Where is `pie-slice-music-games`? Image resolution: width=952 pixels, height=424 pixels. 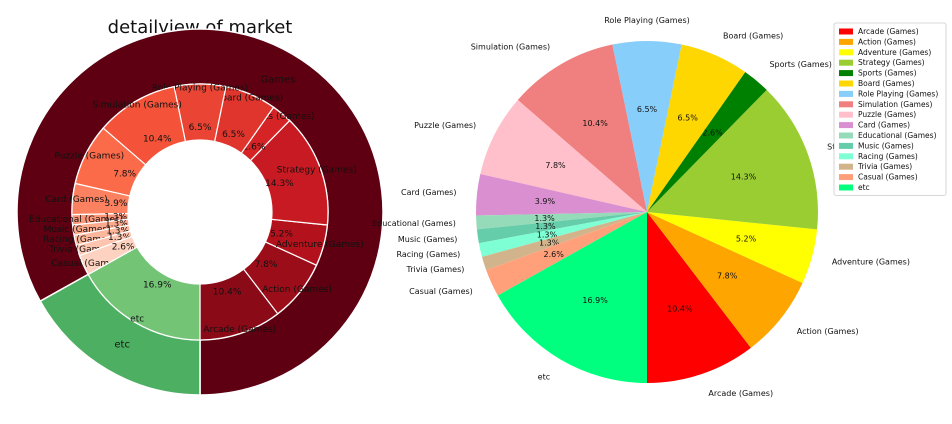 pie-slice-music-games is located at coordinates (561, 228).